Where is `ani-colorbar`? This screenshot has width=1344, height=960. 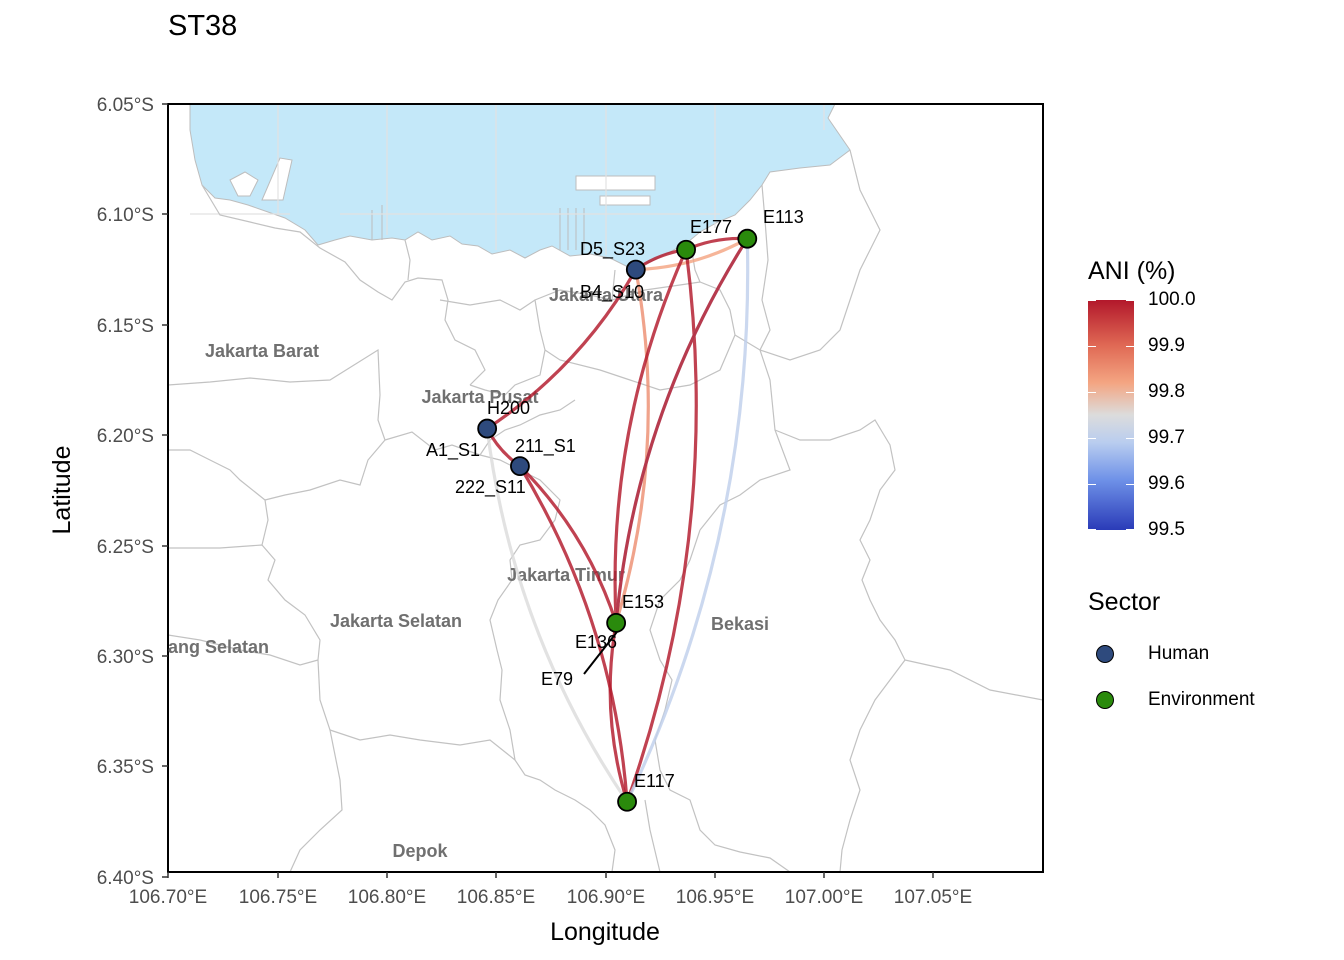
ani-colorbar is located at coordinates (1111, 415).